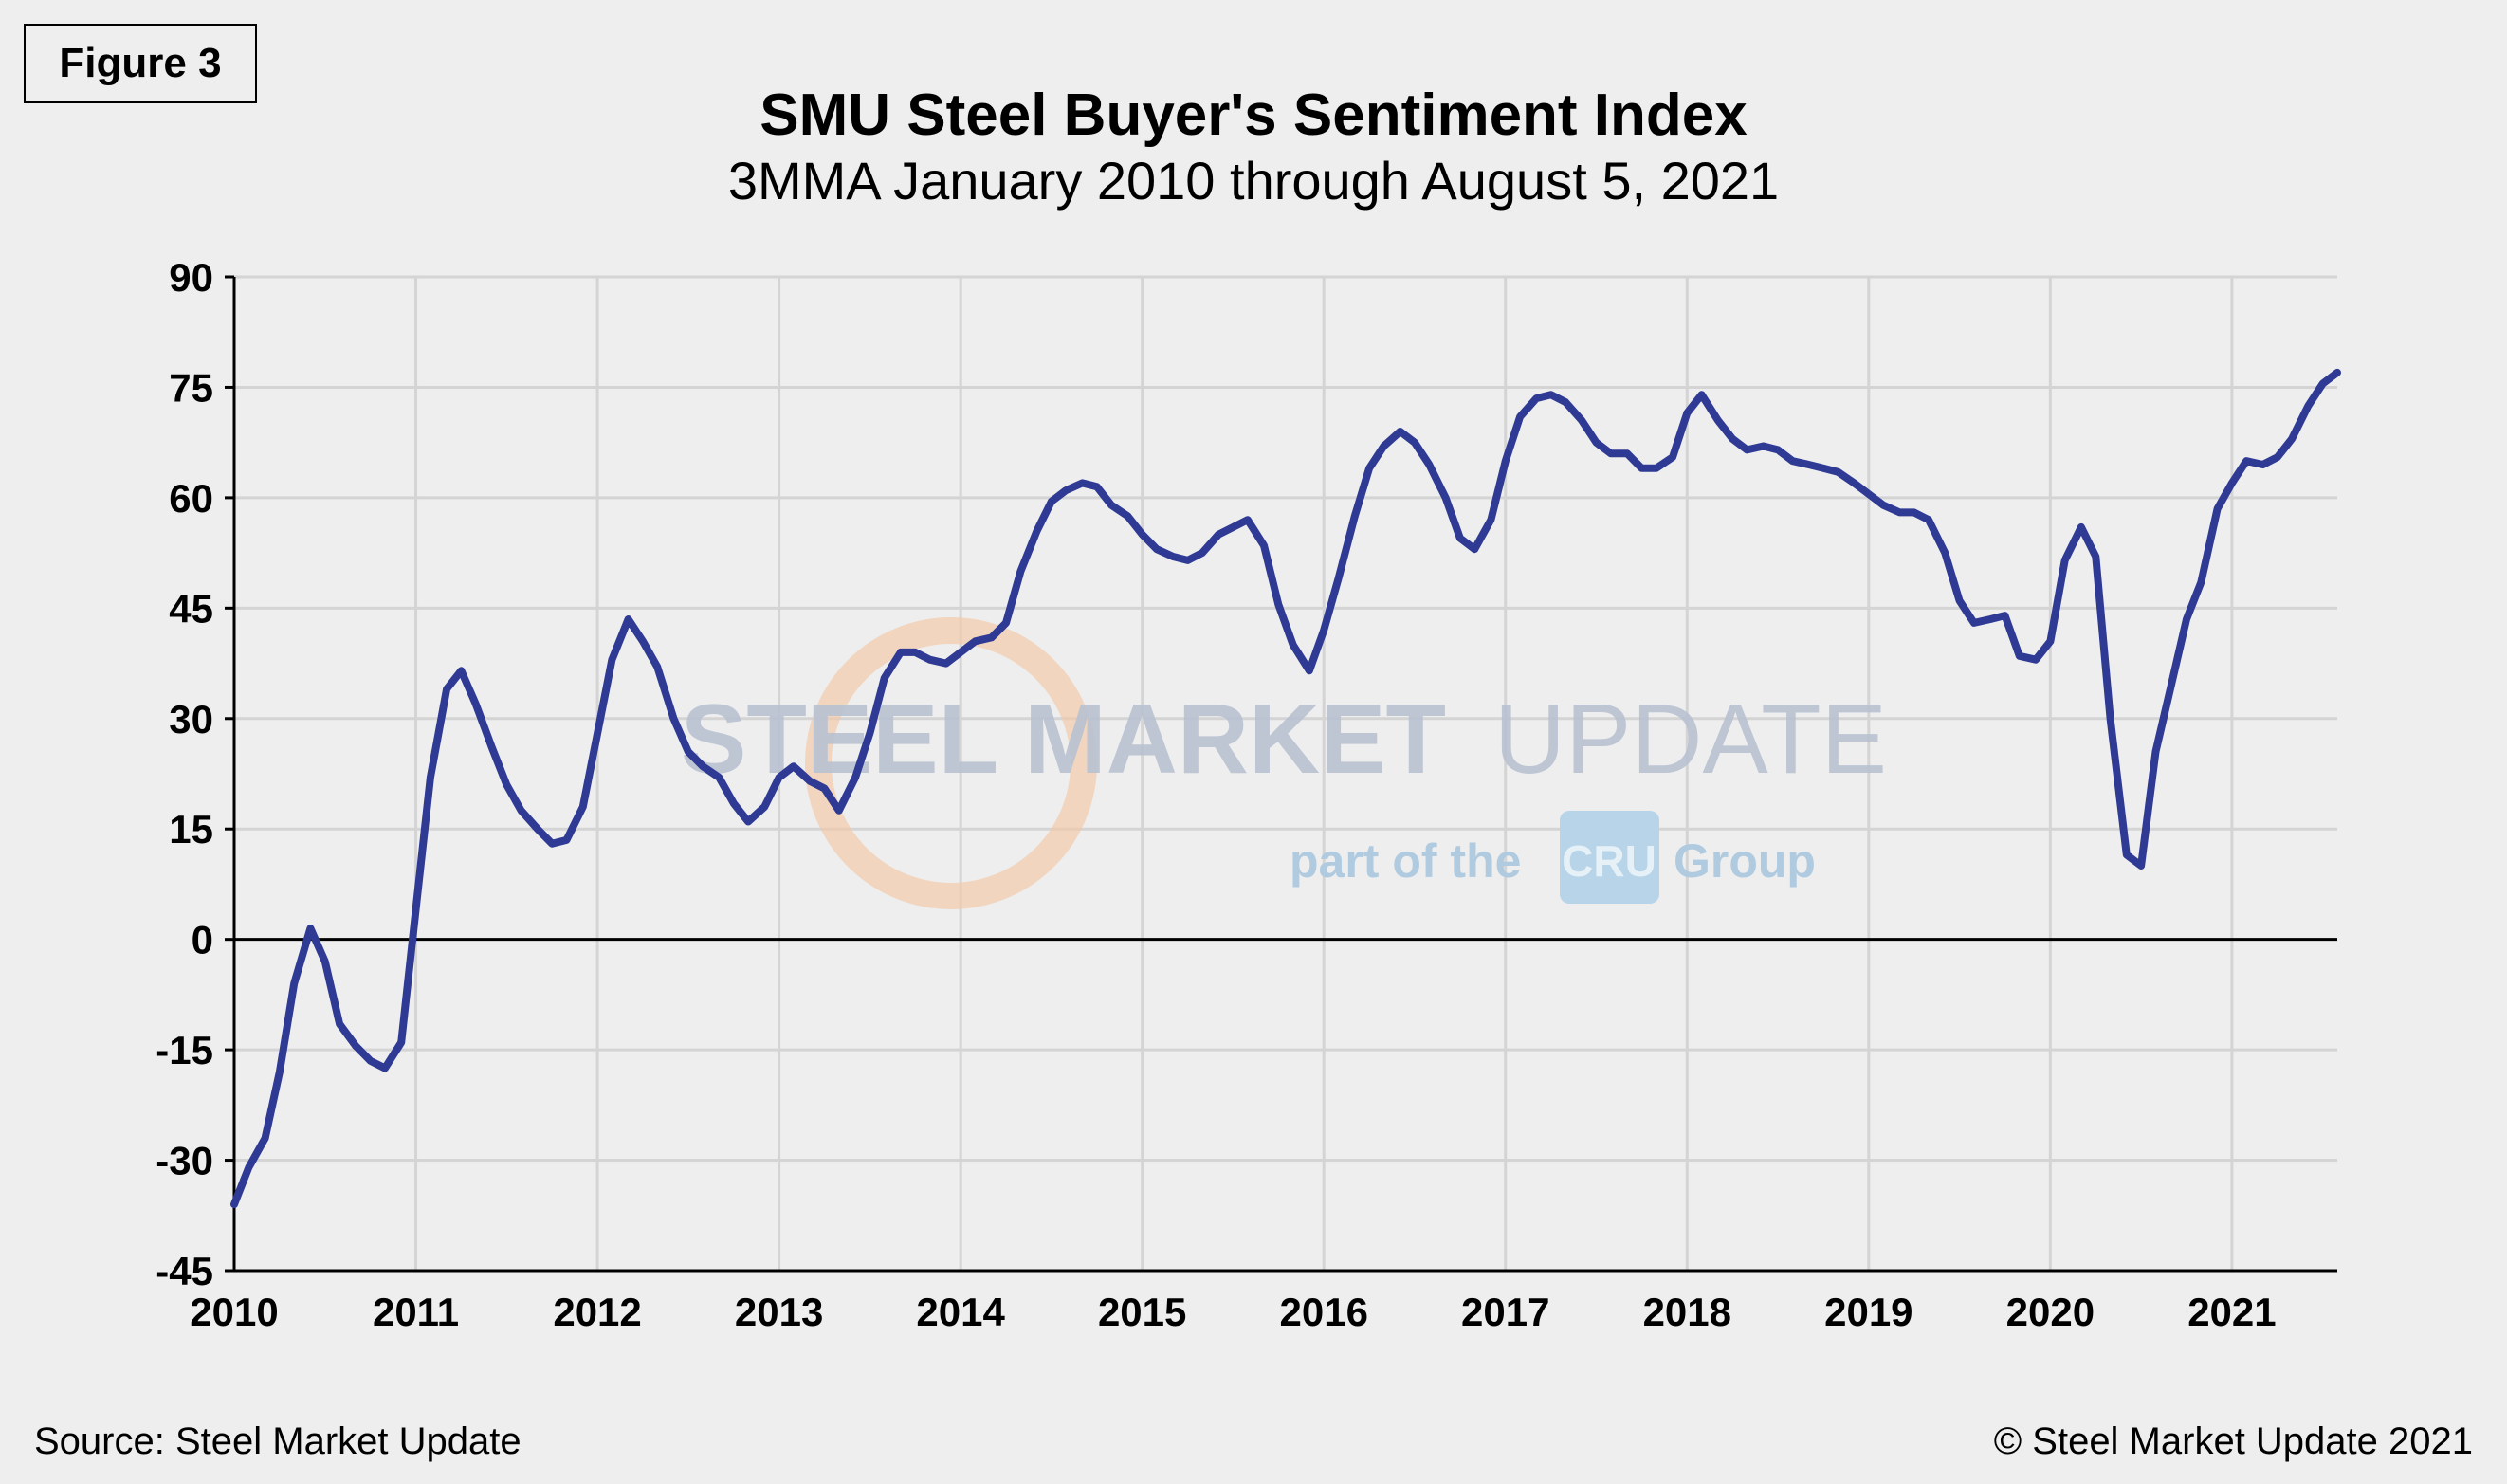 The image size is (2507, 1484). What do you see at coordinates (2233, 1441) in the screenshot?
I see `copyright-note: © Steel Market Update 2021` at bounding box center [2233, 1441].